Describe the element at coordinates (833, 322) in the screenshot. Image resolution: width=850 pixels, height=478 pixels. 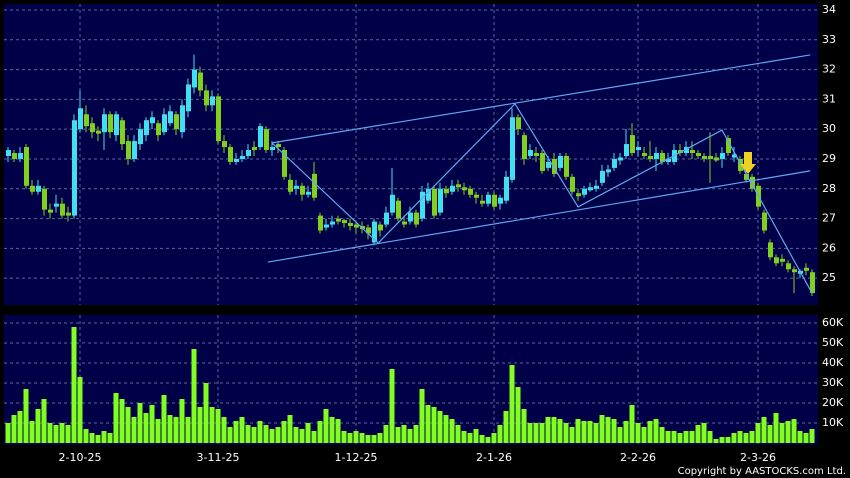
I see `volume-tick-label: 60K` at that location.